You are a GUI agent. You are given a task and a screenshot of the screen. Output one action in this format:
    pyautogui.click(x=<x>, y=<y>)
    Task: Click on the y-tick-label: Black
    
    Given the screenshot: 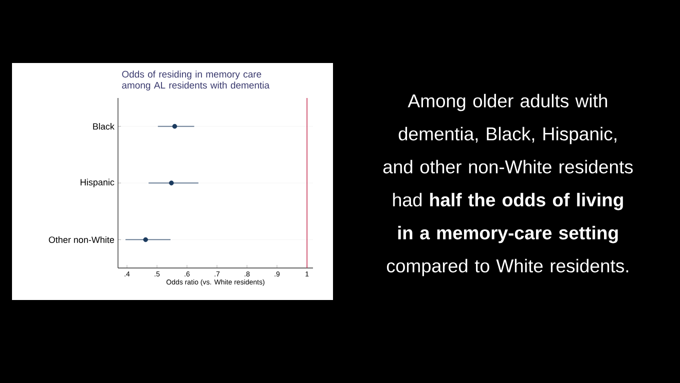 What is the action you would take?
    pyautogui.click(x=103, y=126)
    